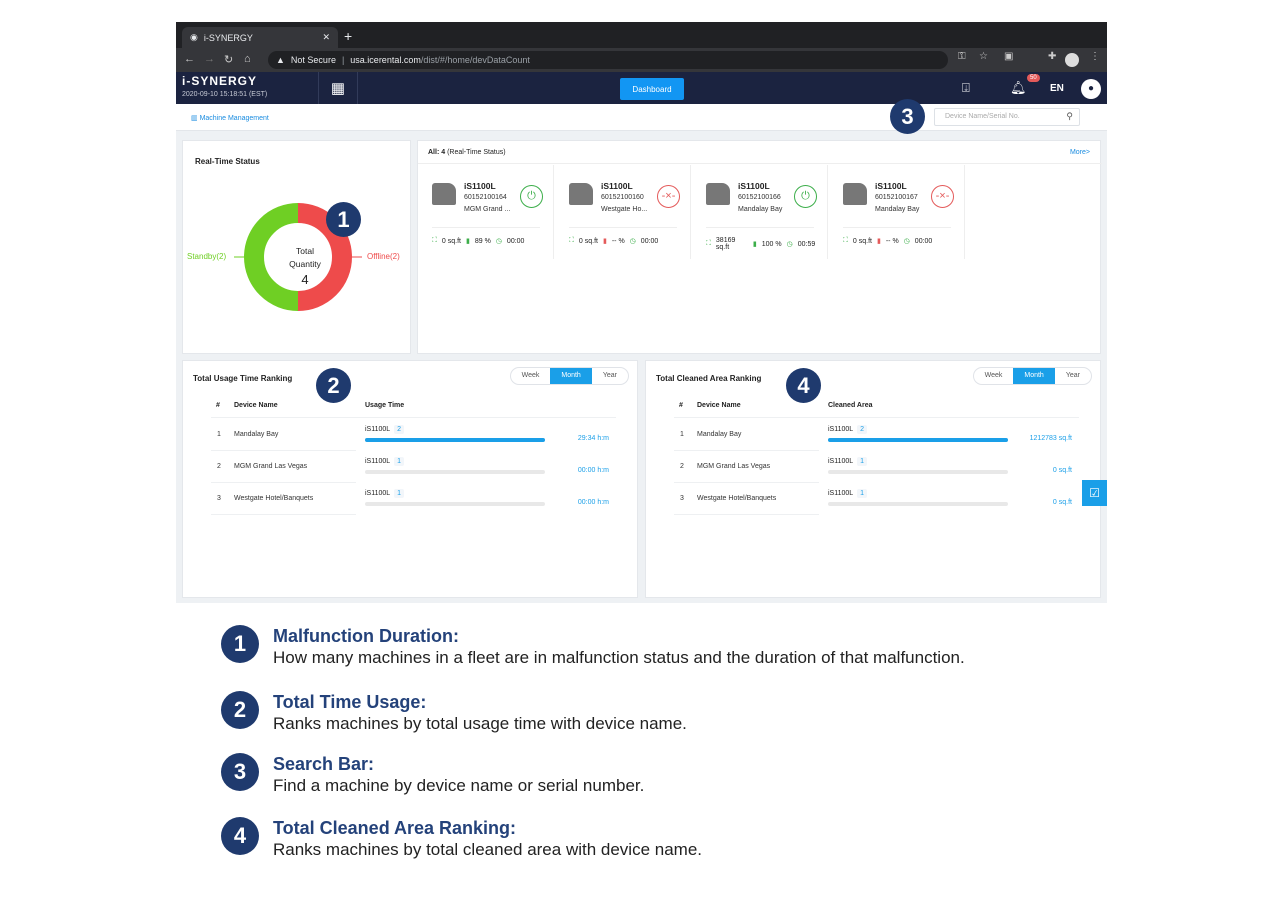  Describe the element at coordinates (1095, 56) in the screenshot. I see `menu-icon: ⋮` at that location.